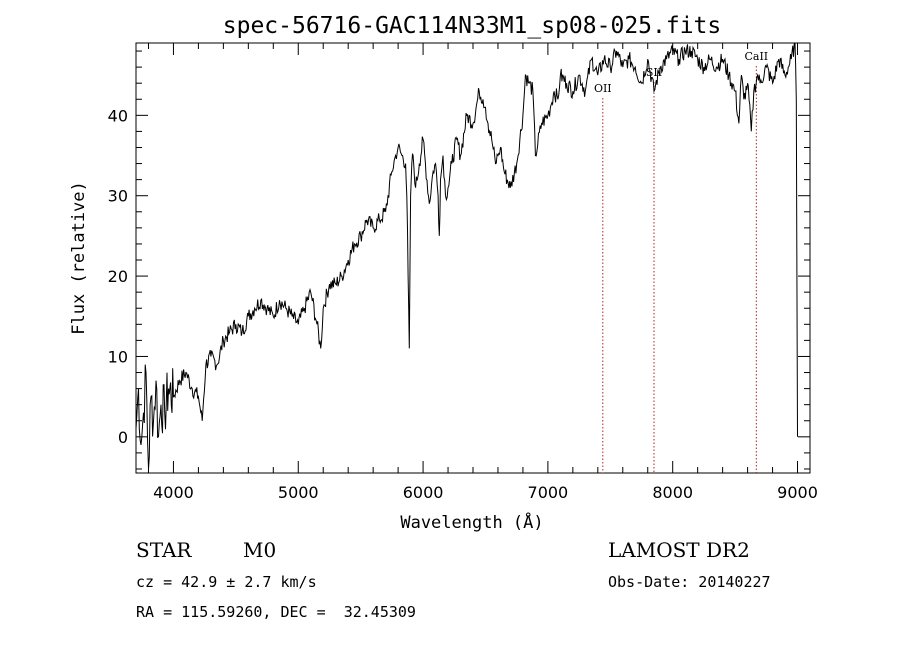 This screenshot has width=900, height=649. Describe the element at coordinates (173, 492) in the screenshot. I see `x-tick-label: 4000` at that location.